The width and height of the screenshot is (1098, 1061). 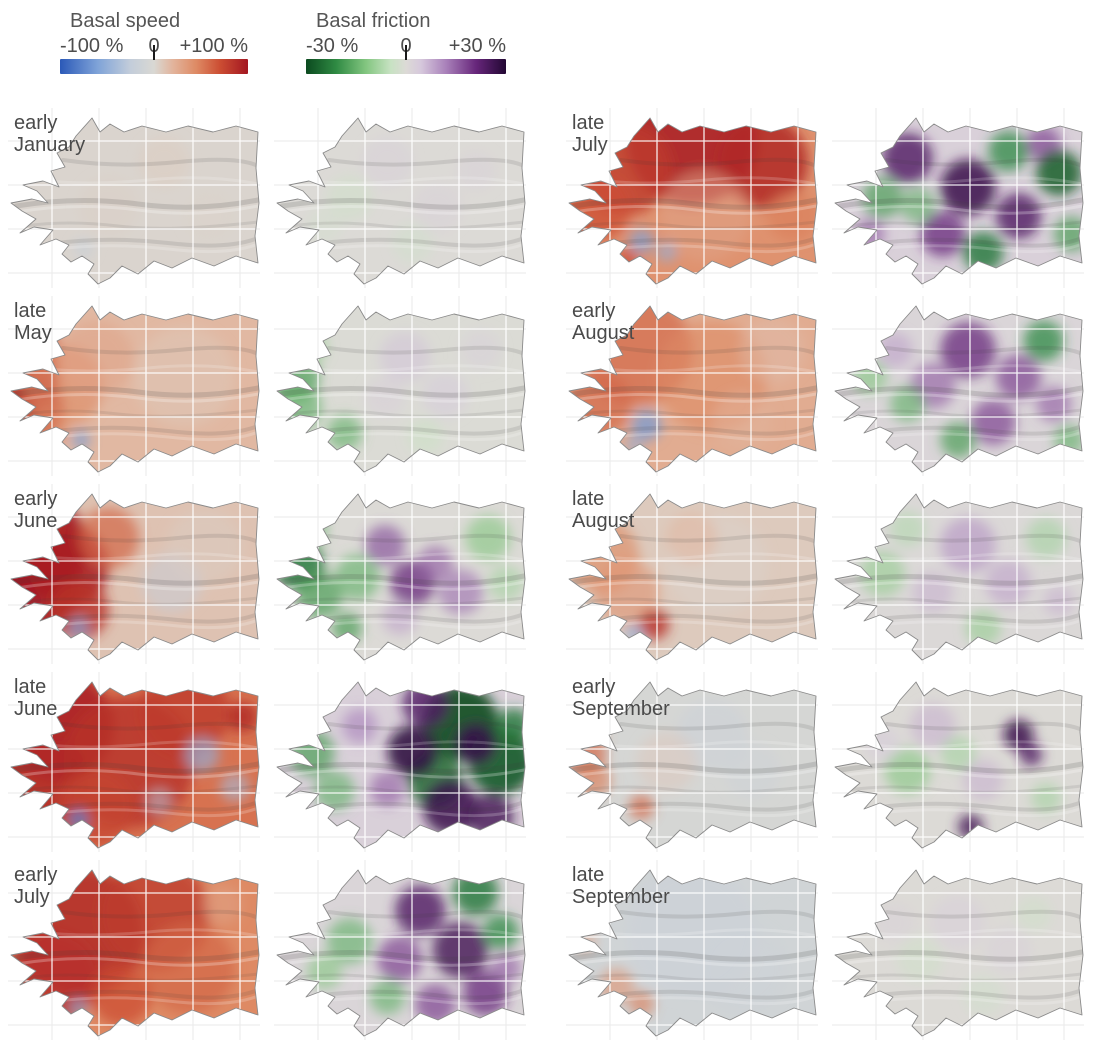 I want to click on map-friction-early-july, so click(x=400, y=950).